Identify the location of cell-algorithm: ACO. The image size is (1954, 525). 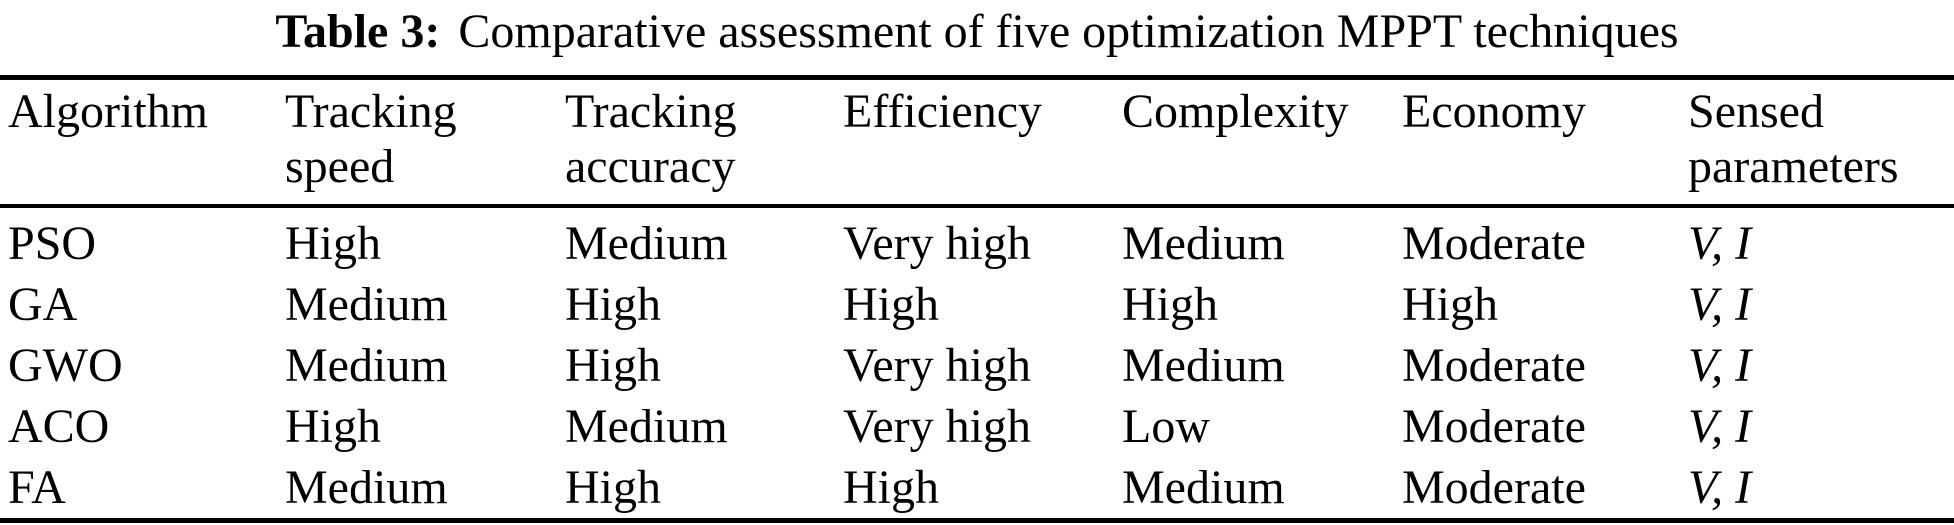
(59, 426).